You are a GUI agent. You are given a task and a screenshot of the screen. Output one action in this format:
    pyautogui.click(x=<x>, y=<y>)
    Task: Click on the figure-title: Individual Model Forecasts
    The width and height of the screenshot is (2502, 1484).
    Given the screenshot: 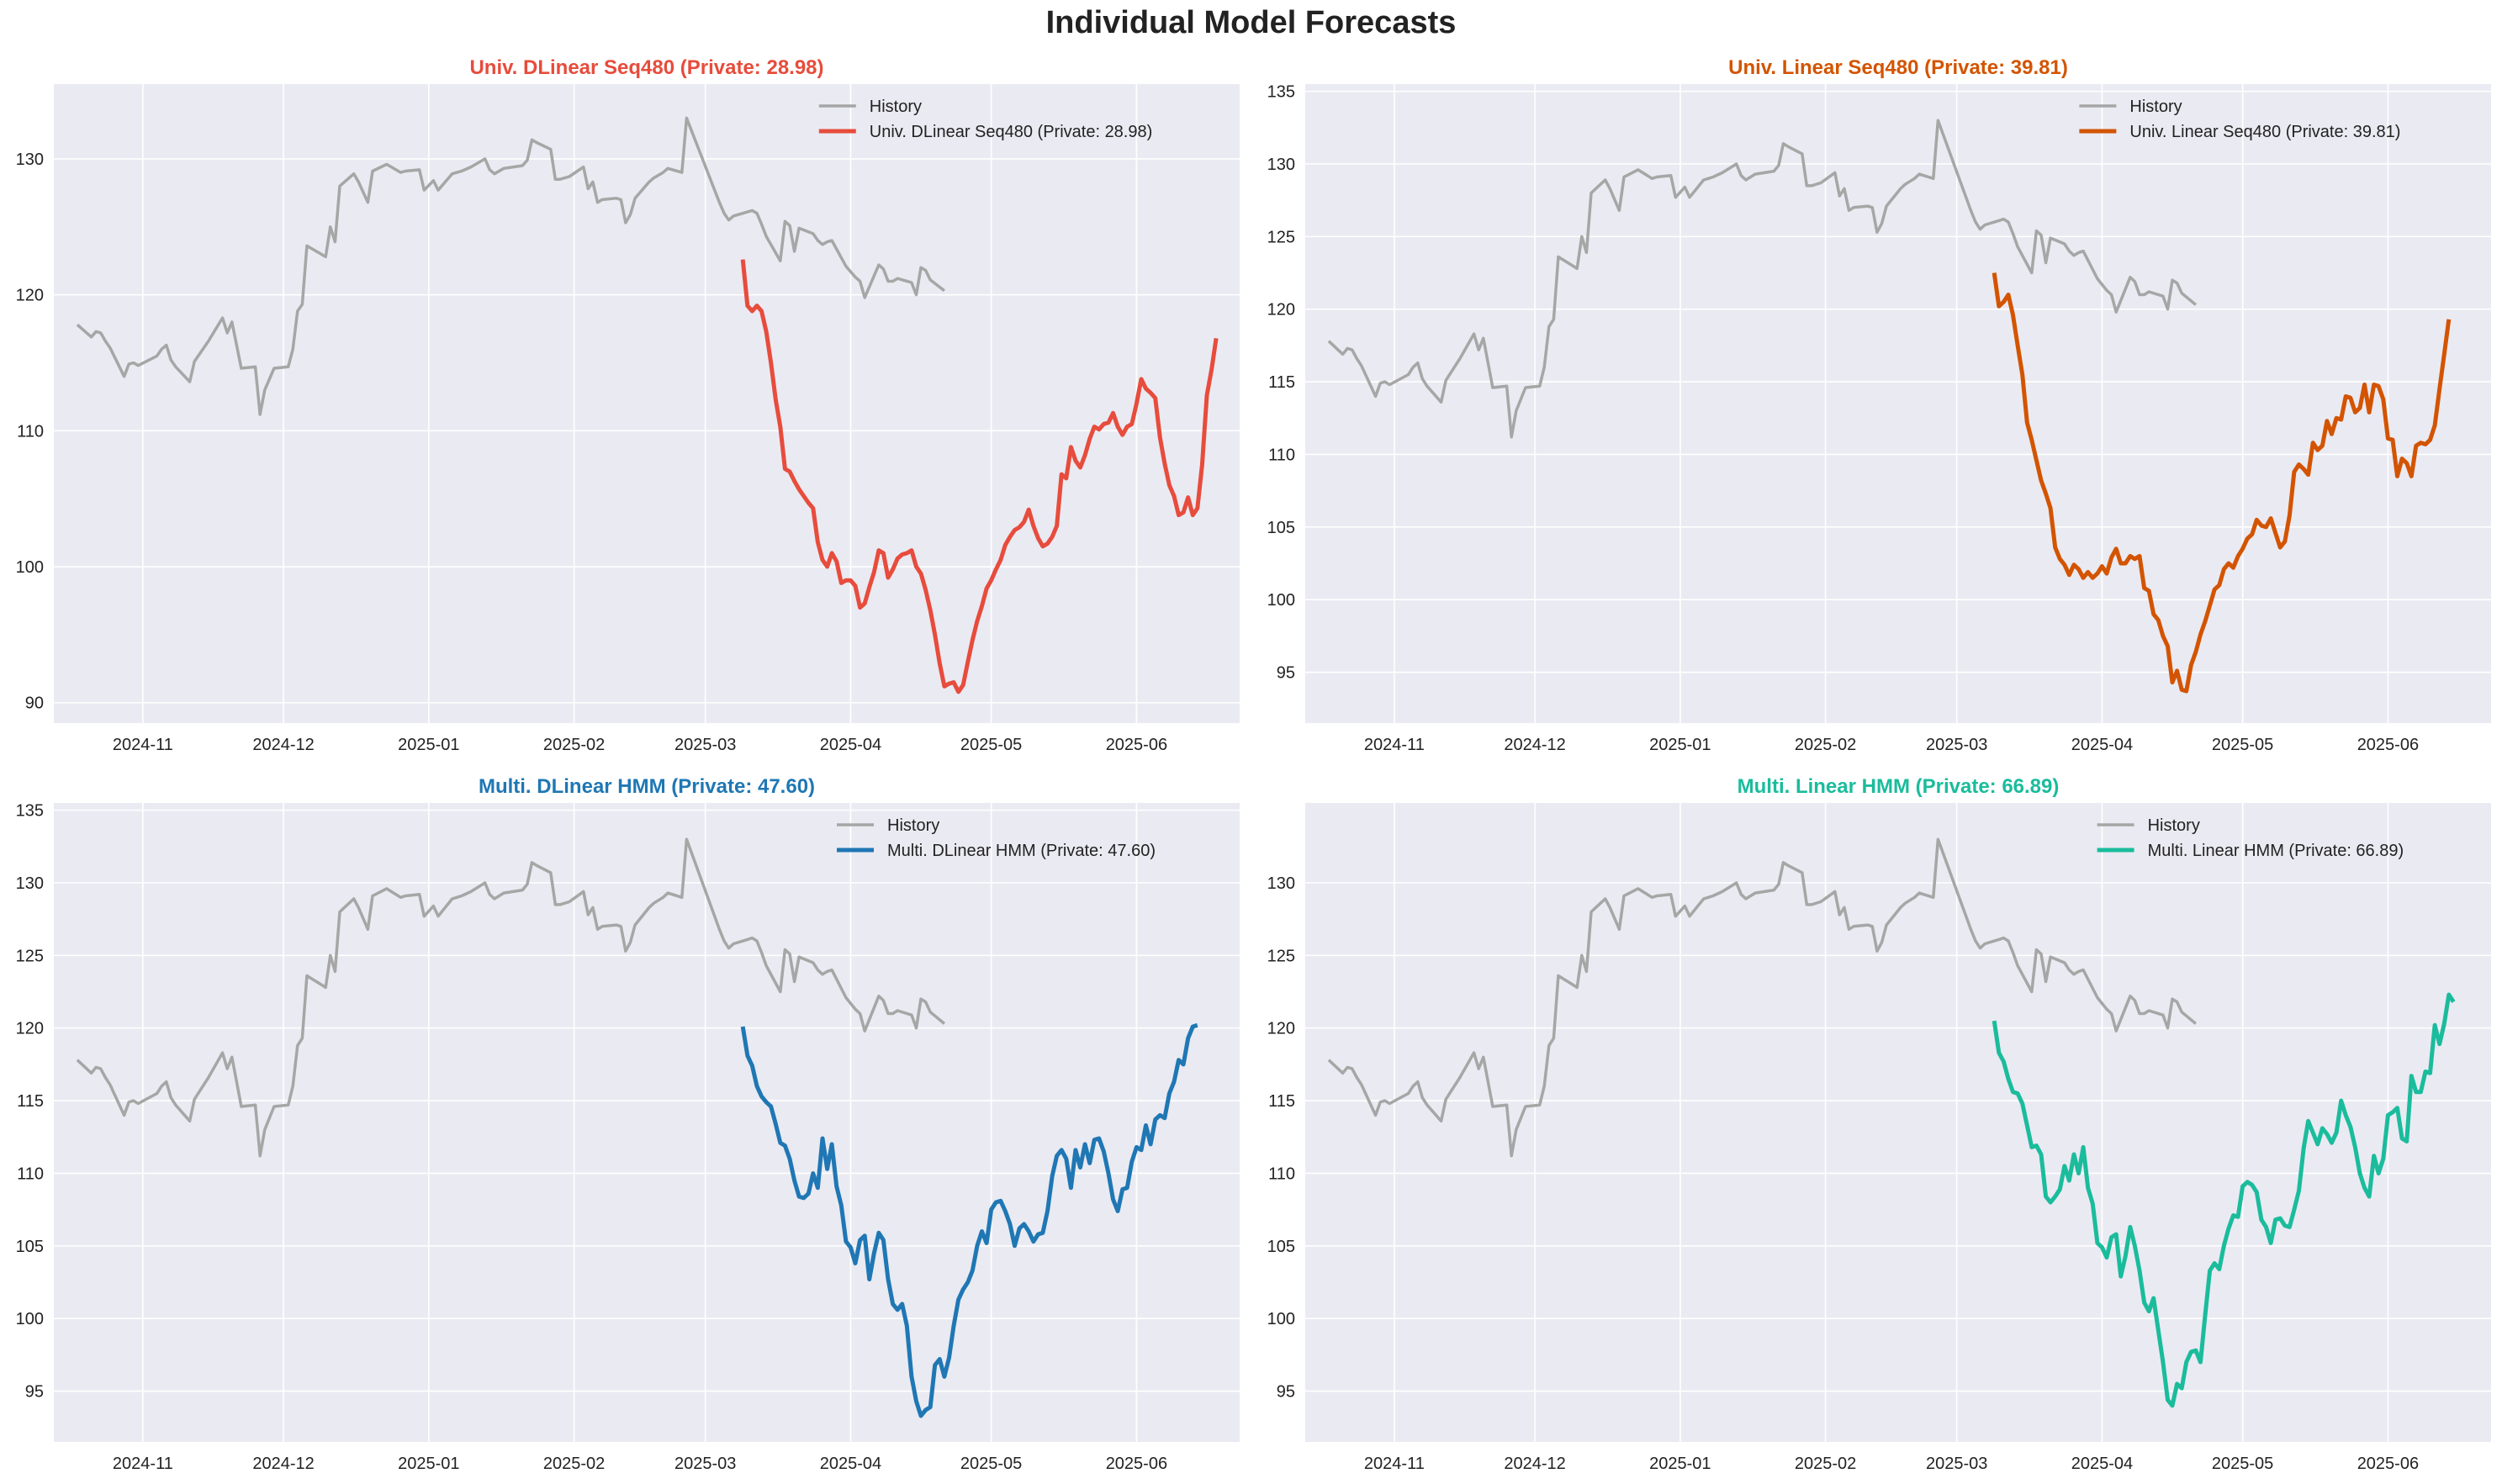 What is the action you would take?
    pyautogui.click(x=1251, y=22)
    